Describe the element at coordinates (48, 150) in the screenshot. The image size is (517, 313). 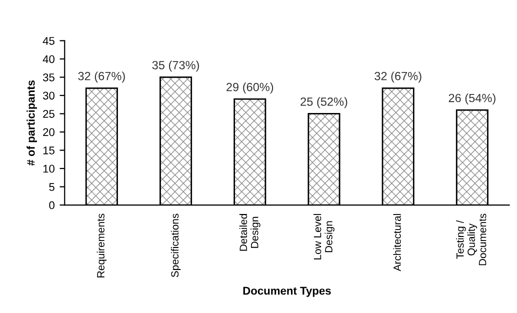
I see `y-tick-label: 15` at that location.